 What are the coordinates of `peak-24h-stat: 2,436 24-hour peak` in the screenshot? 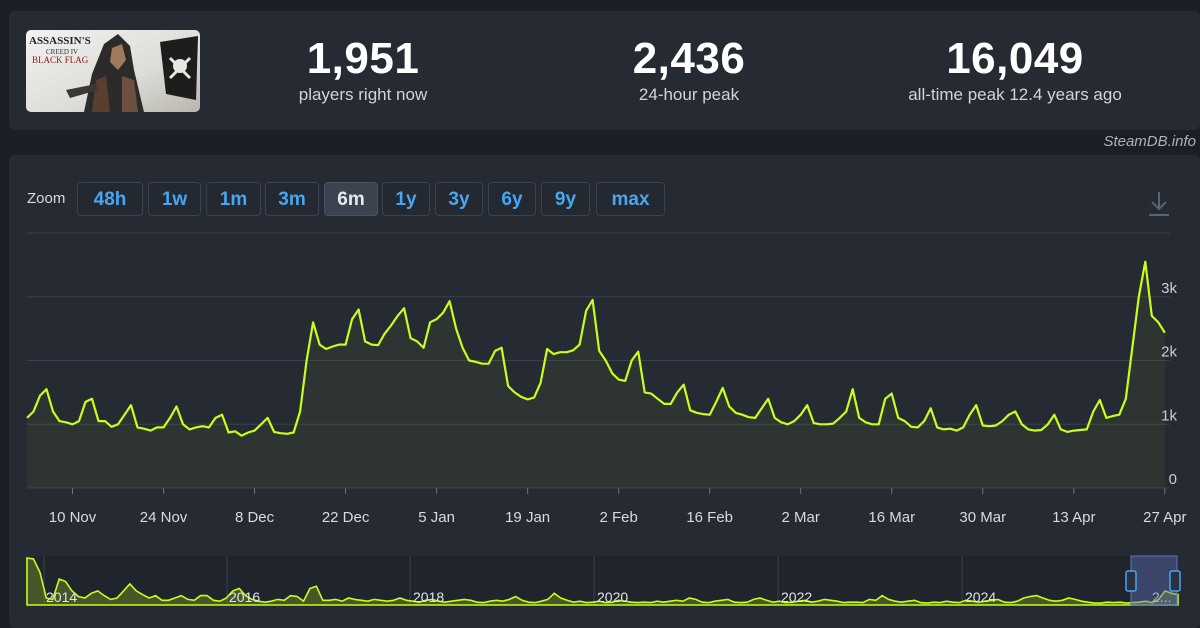 It's located at (689, 71).